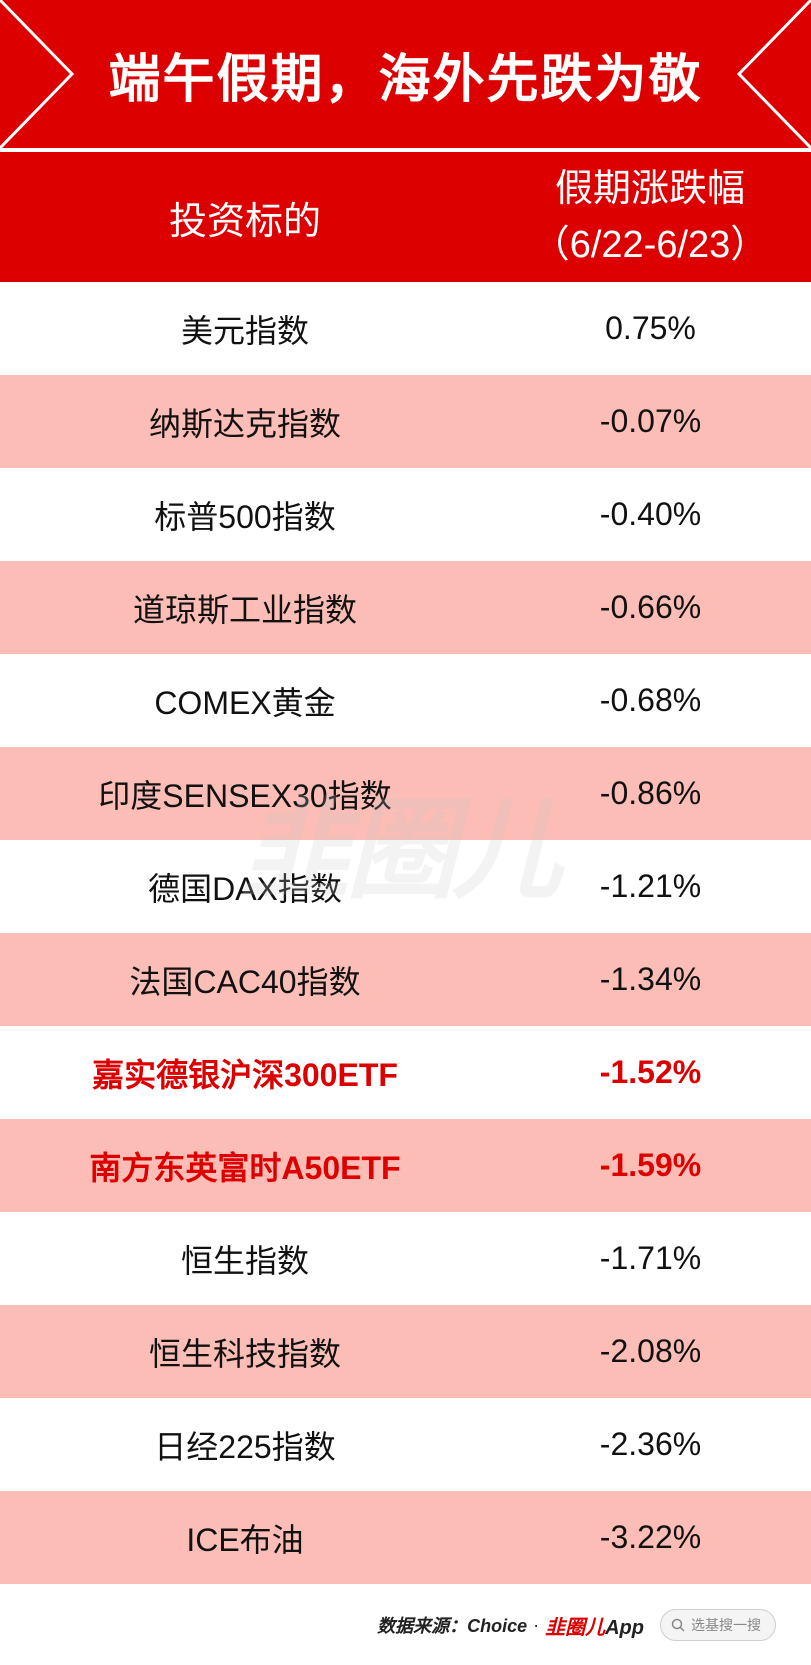 This screenshot has height=1665, width=811. What do you see at coordinates (650, 421) in the screenshot?
I see `change-value: -0.07%` at bounding box center [650, 421].